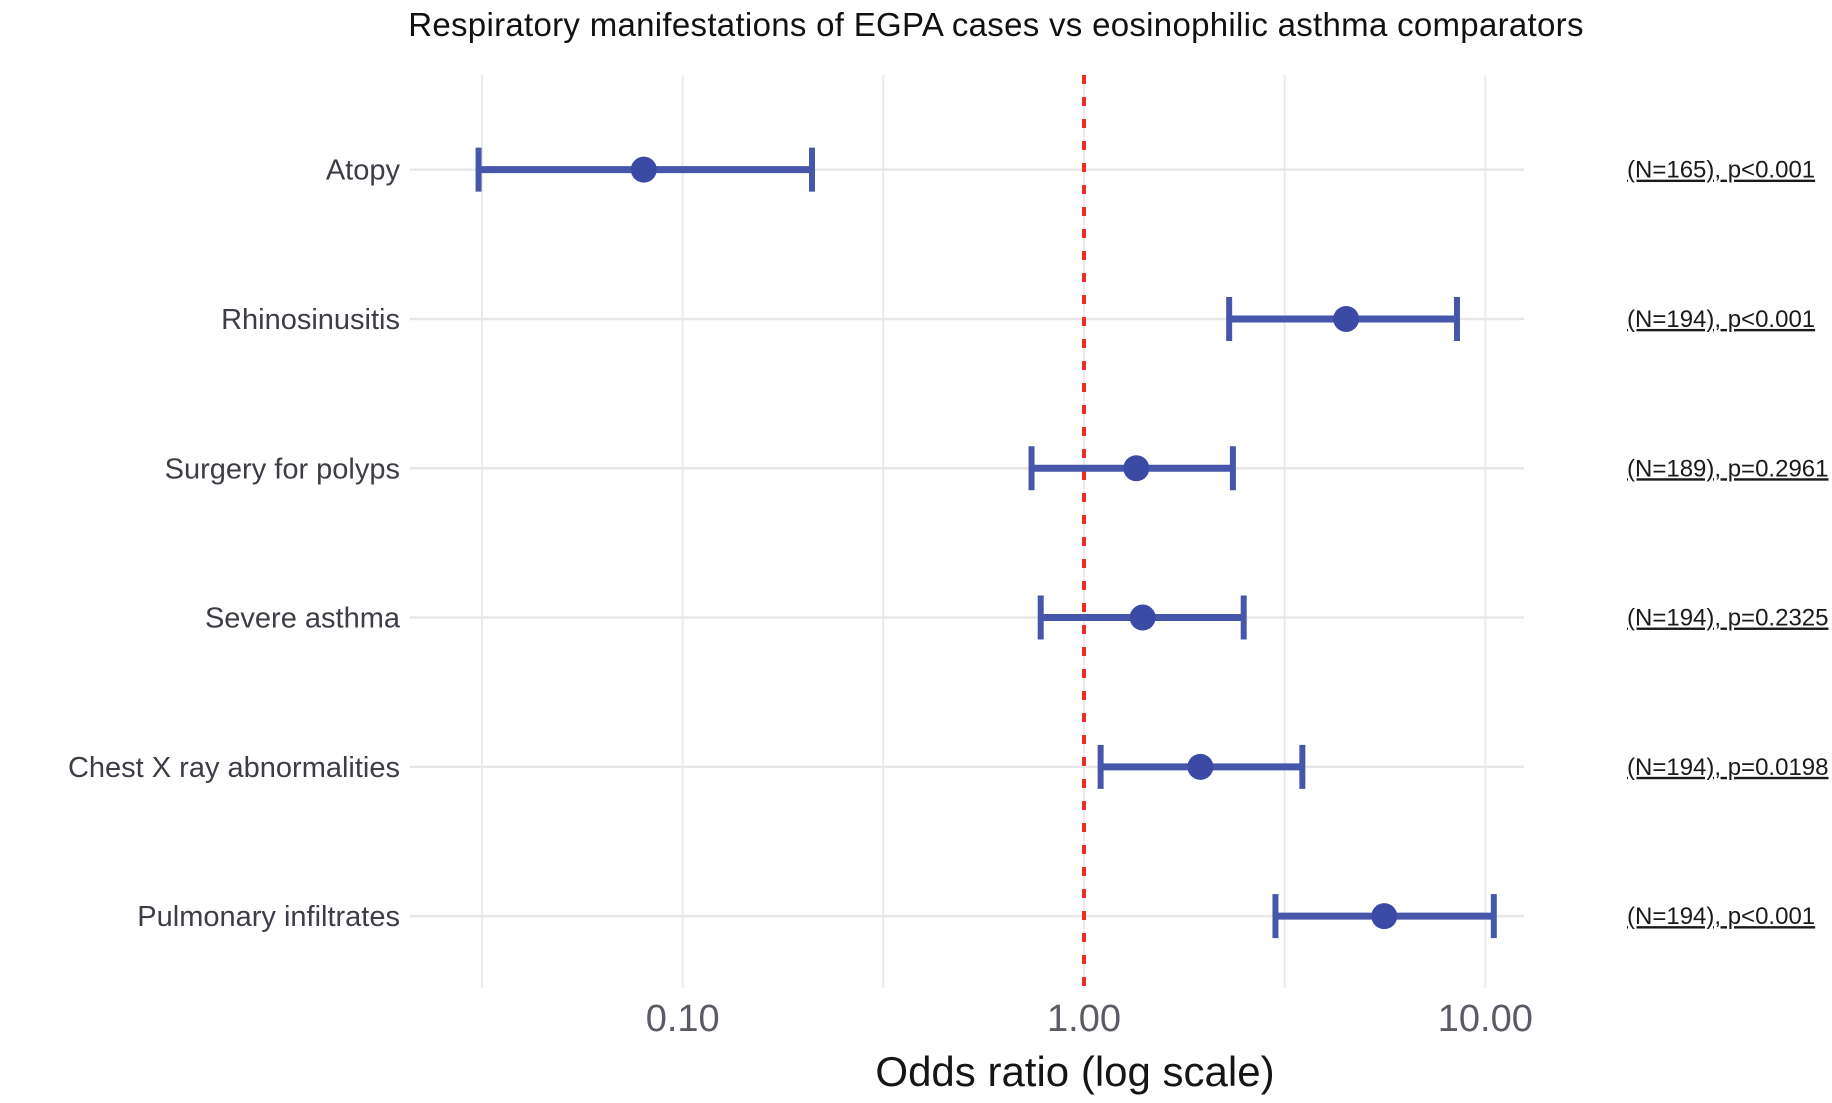 The width and height of the screenshot is (1832, 1103). I want to click on category-label: Chest X ray abnormalities, so click(234, 768).